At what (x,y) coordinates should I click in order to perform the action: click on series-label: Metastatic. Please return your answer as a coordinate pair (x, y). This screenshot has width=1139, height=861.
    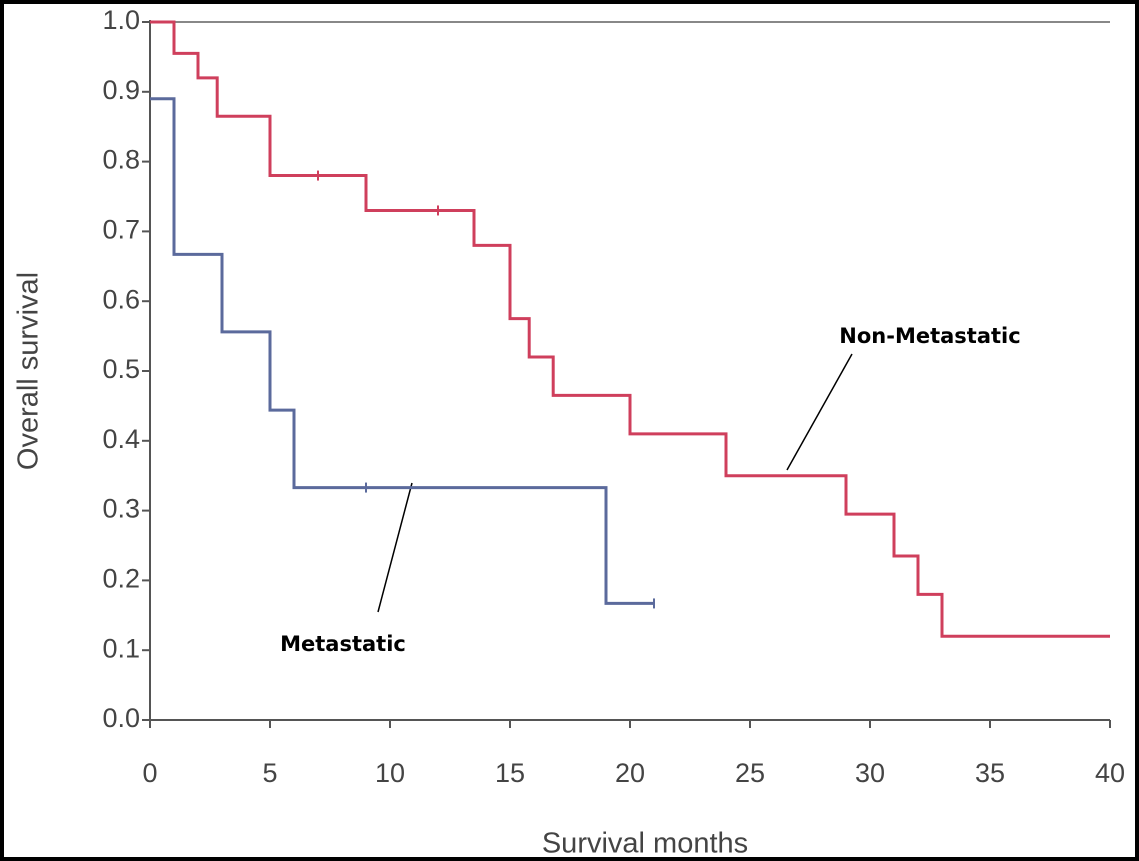
    Looking at the image, I should click on (343, 644).